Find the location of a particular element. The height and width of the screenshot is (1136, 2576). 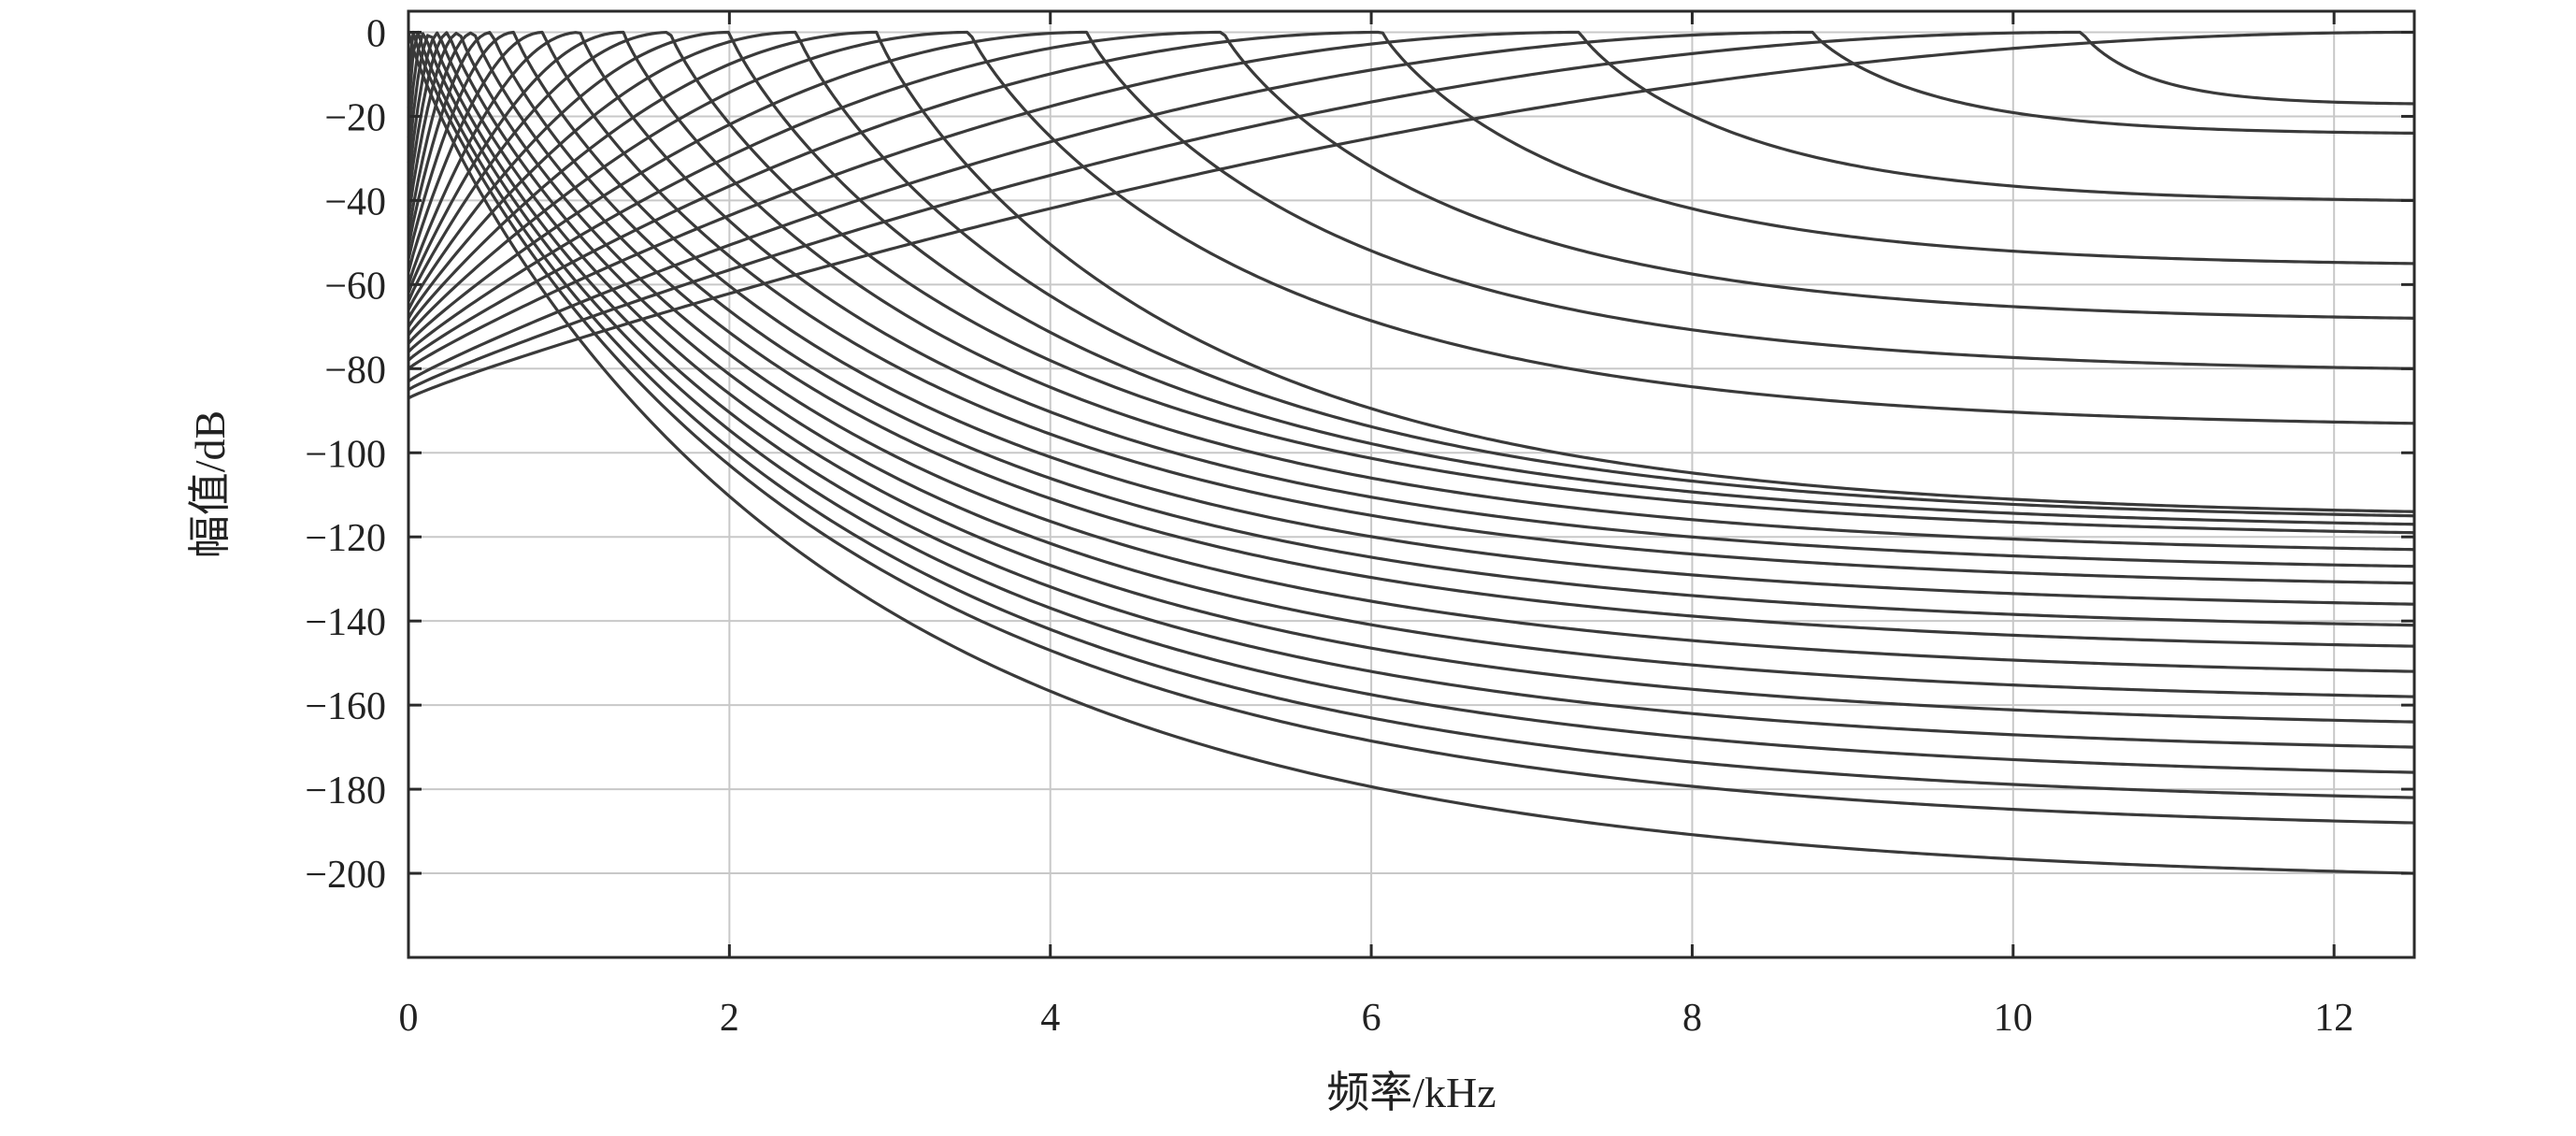

y-tick-label: −140 is located at coordinates (345, 622).